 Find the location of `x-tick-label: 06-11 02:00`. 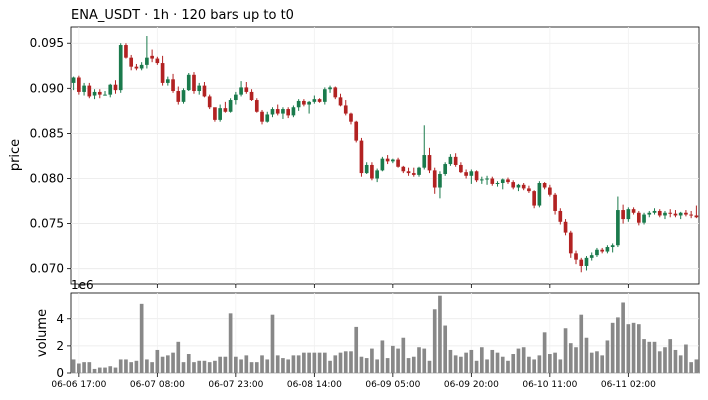

x-tick-label: 06-11 02:00 is located at coordinates (628, 385).